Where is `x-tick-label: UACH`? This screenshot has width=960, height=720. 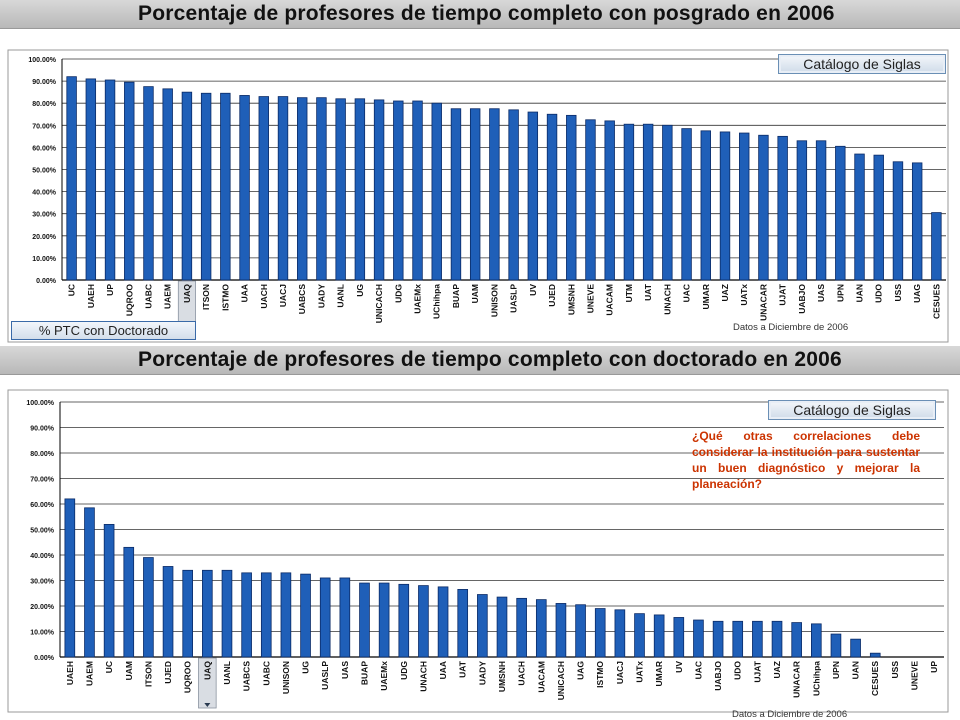 x-tick-label: UACH is located at coordinates (264, 296).